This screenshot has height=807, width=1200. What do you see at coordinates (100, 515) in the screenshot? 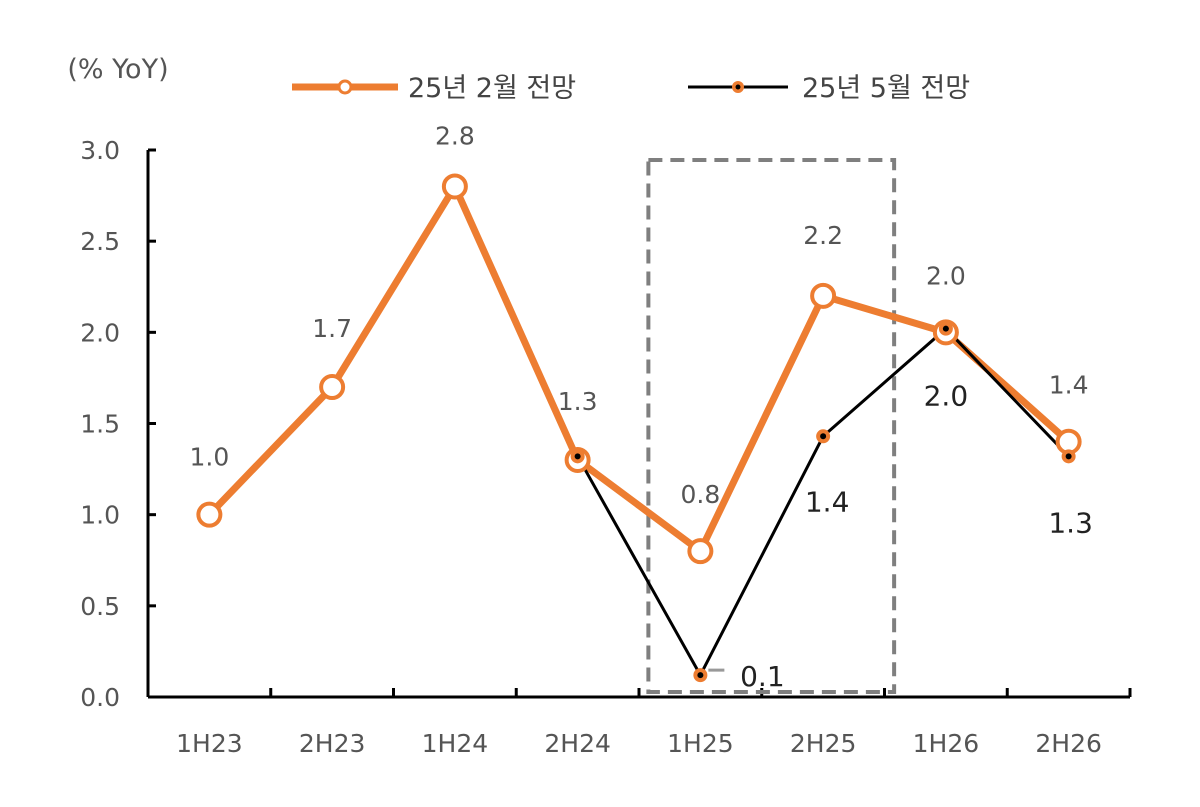
I see `y-tick-label: 1.0` at bounding box center [100, 515].